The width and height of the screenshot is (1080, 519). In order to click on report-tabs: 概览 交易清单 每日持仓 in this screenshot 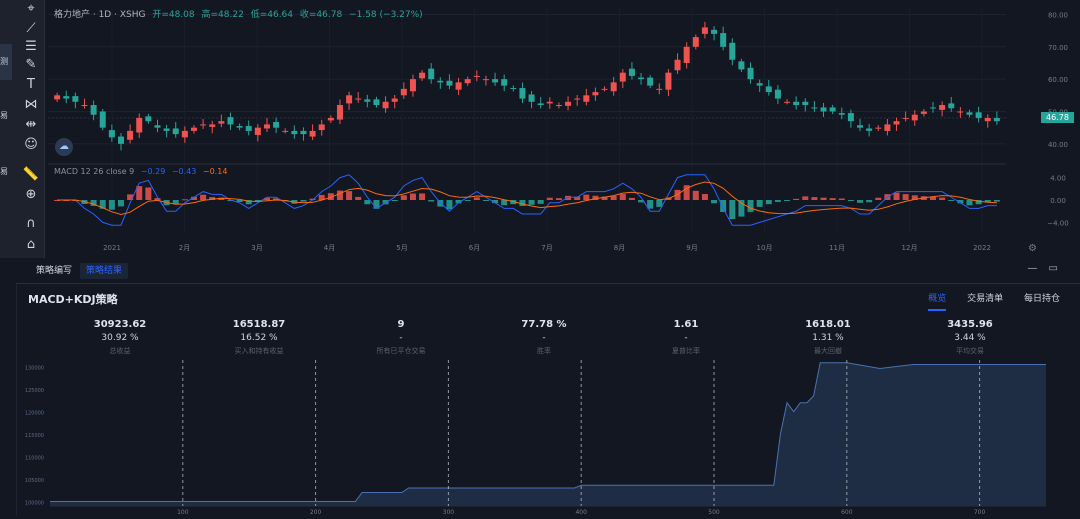, I will do `click(985, 301)`.